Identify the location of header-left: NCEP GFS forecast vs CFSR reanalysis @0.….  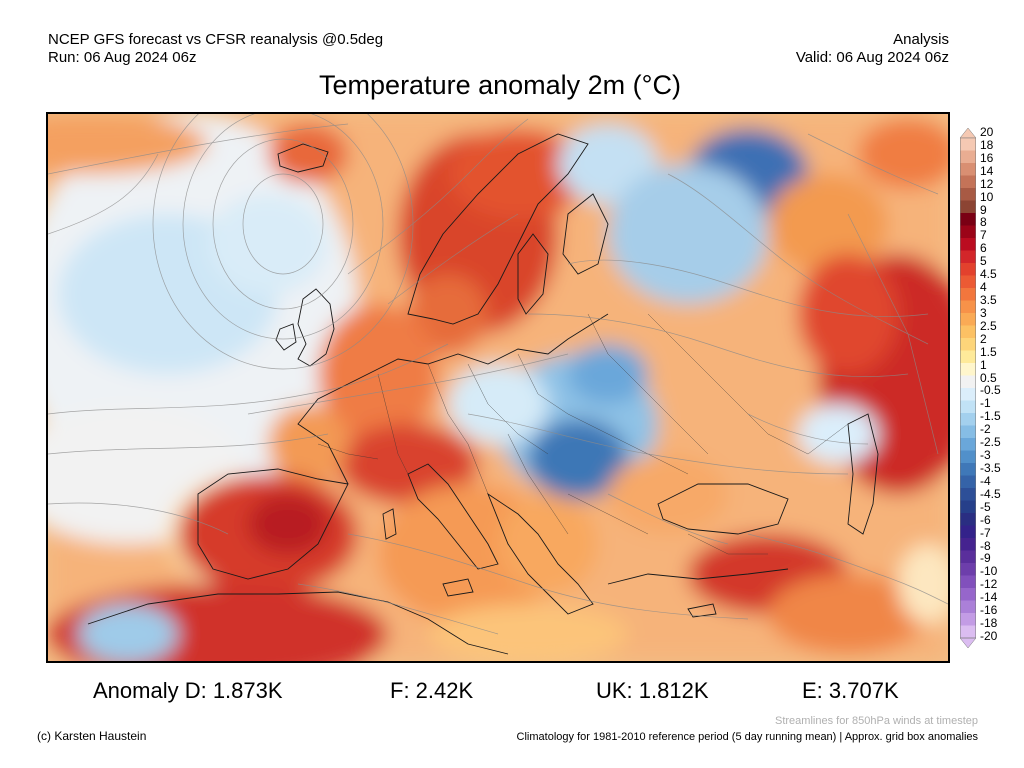
(215, 49).